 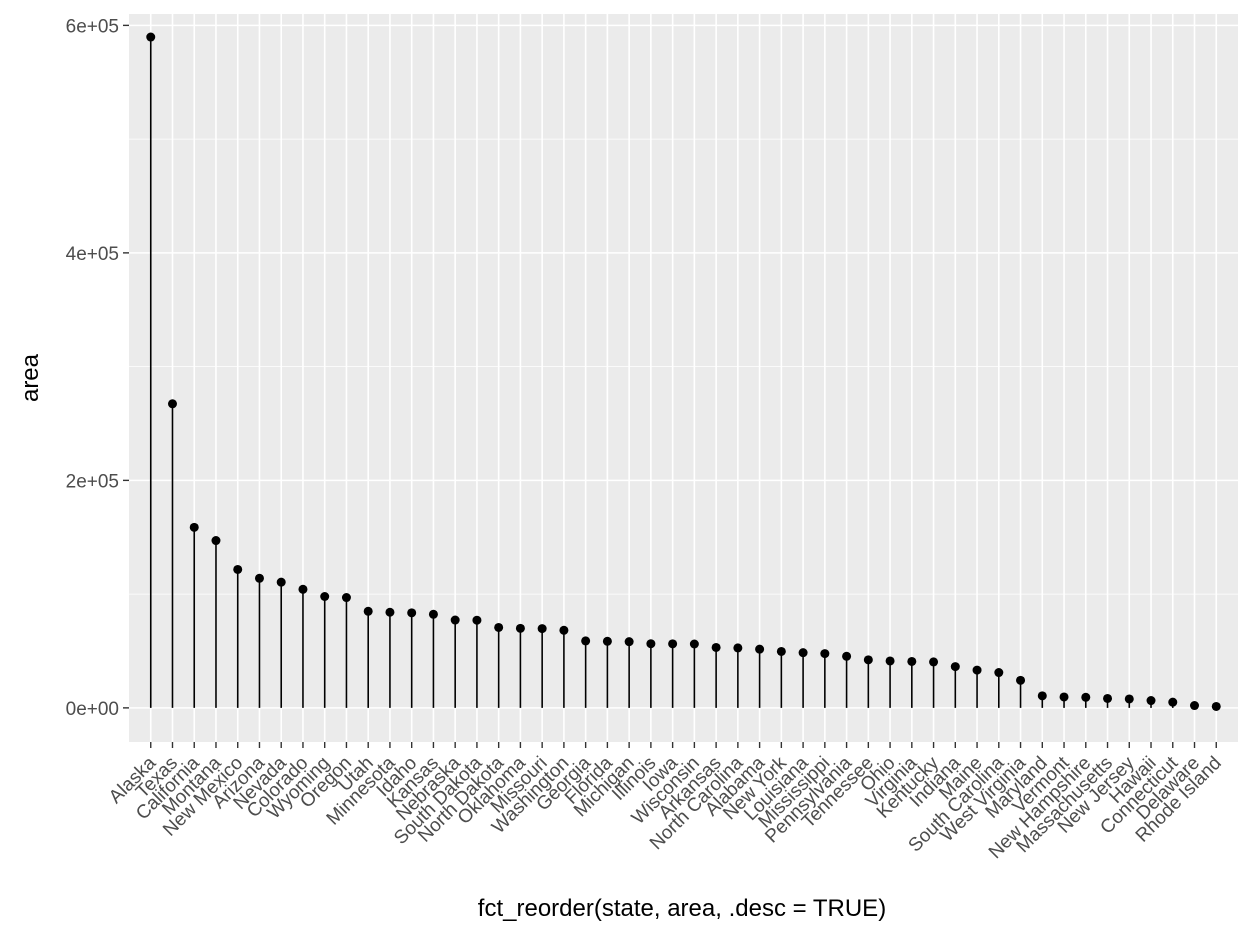 What do you see at coordinates (977, 670) in the screenshot?
I see `point-maine` at bounding box center [977, 670].